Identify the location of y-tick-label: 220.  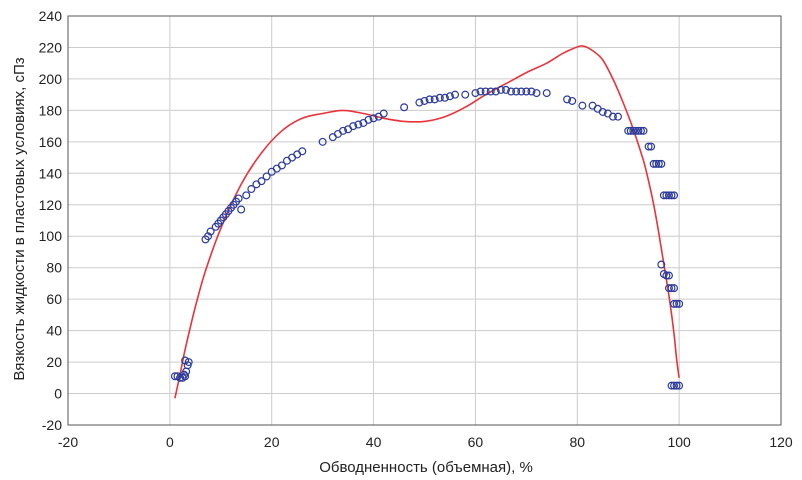
(51, 47).